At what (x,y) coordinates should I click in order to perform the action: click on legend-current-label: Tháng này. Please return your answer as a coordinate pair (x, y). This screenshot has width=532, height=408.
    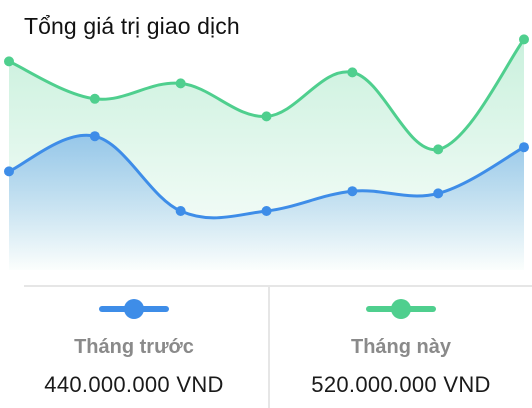
    Looking at the image, I should click on (400, 347).